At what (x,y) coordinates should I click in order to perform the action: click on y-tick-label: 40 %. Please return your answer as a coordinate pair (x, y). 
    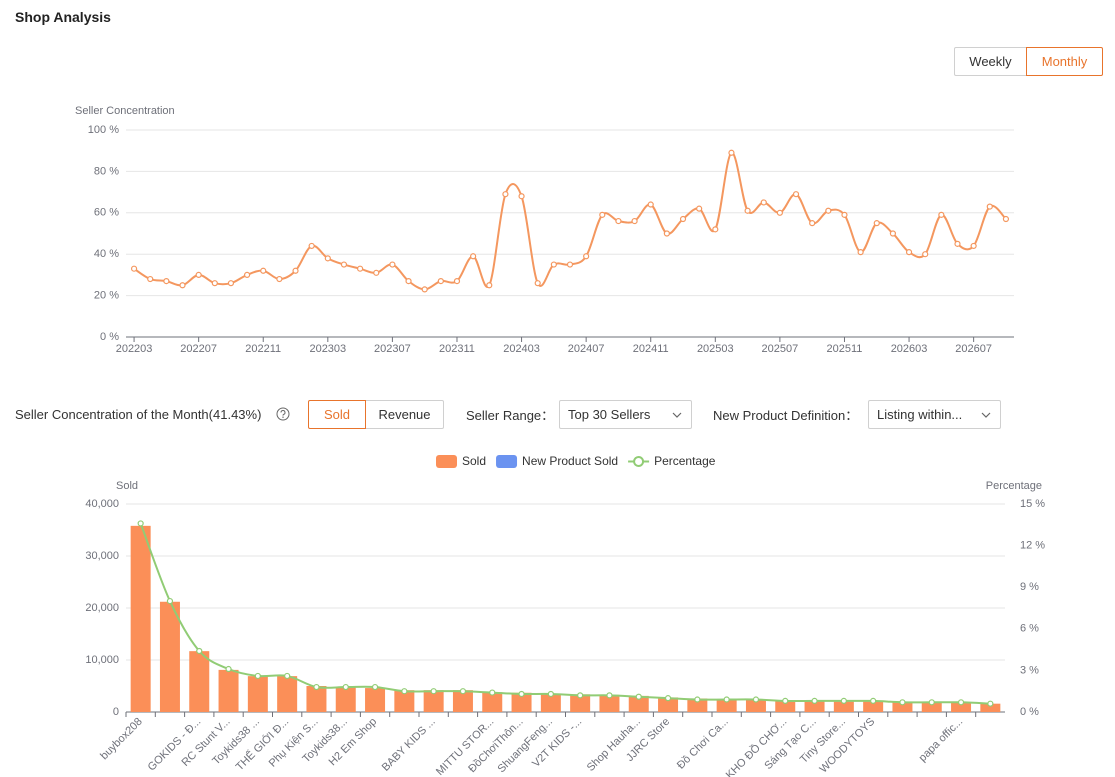
    Looking at the image, I should click on (106, 254).